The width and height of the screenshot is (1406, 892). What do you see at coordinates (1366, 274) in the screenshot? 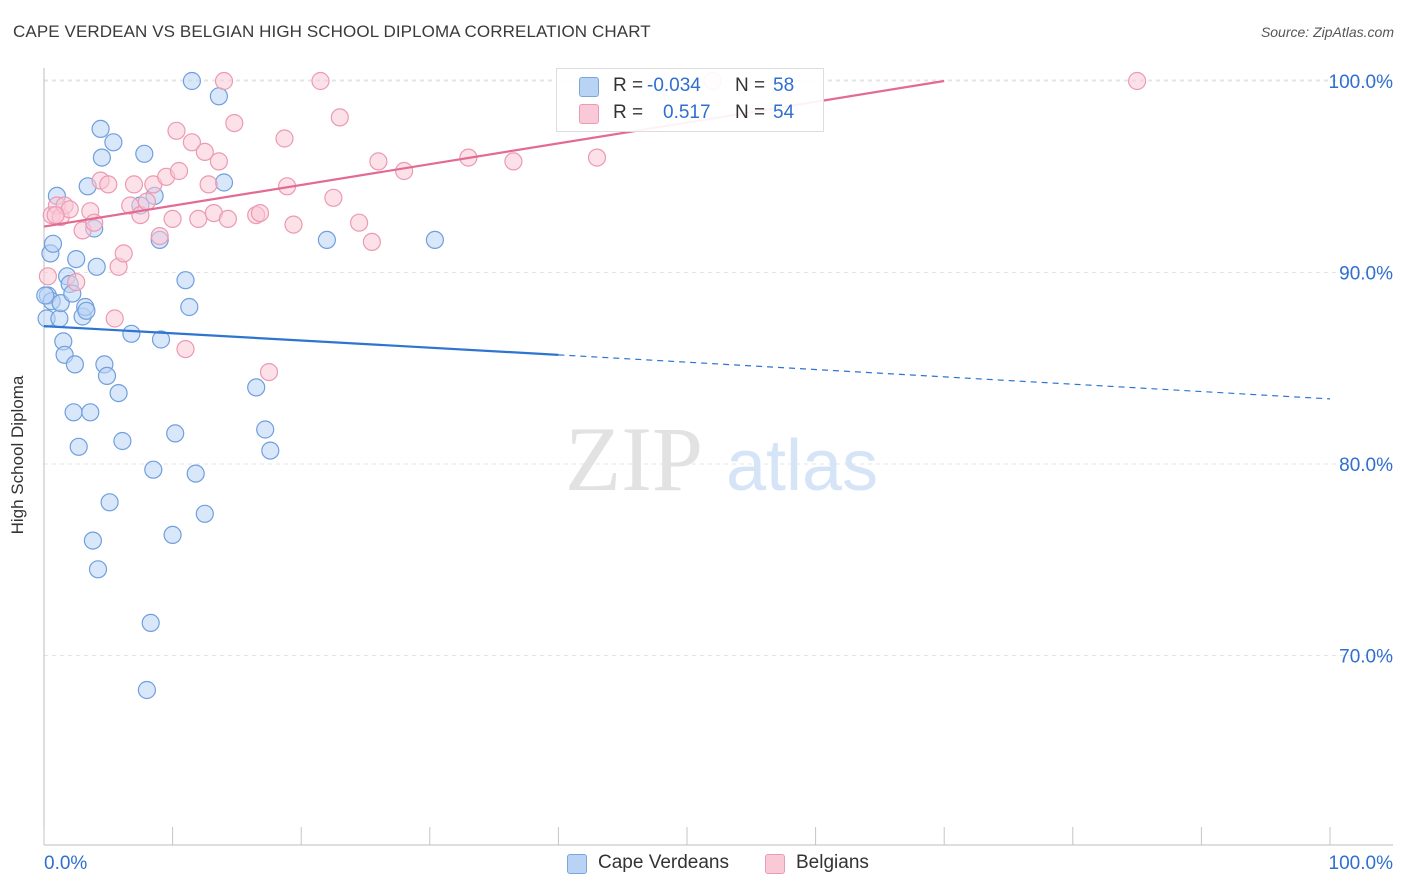
I see `y-tick-label: 90.0%` at bounding box center [1366, 274].